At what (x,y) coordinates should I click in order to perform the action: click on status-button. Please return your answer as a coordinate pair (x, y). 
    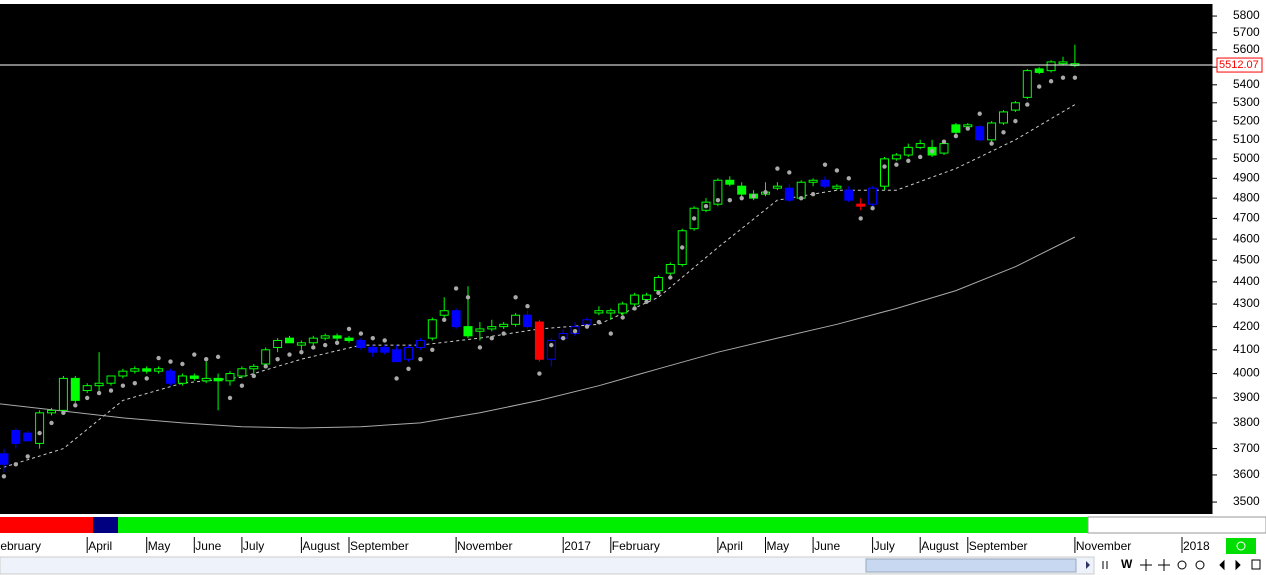
    Looking at the image, I should click on (1241, 546).